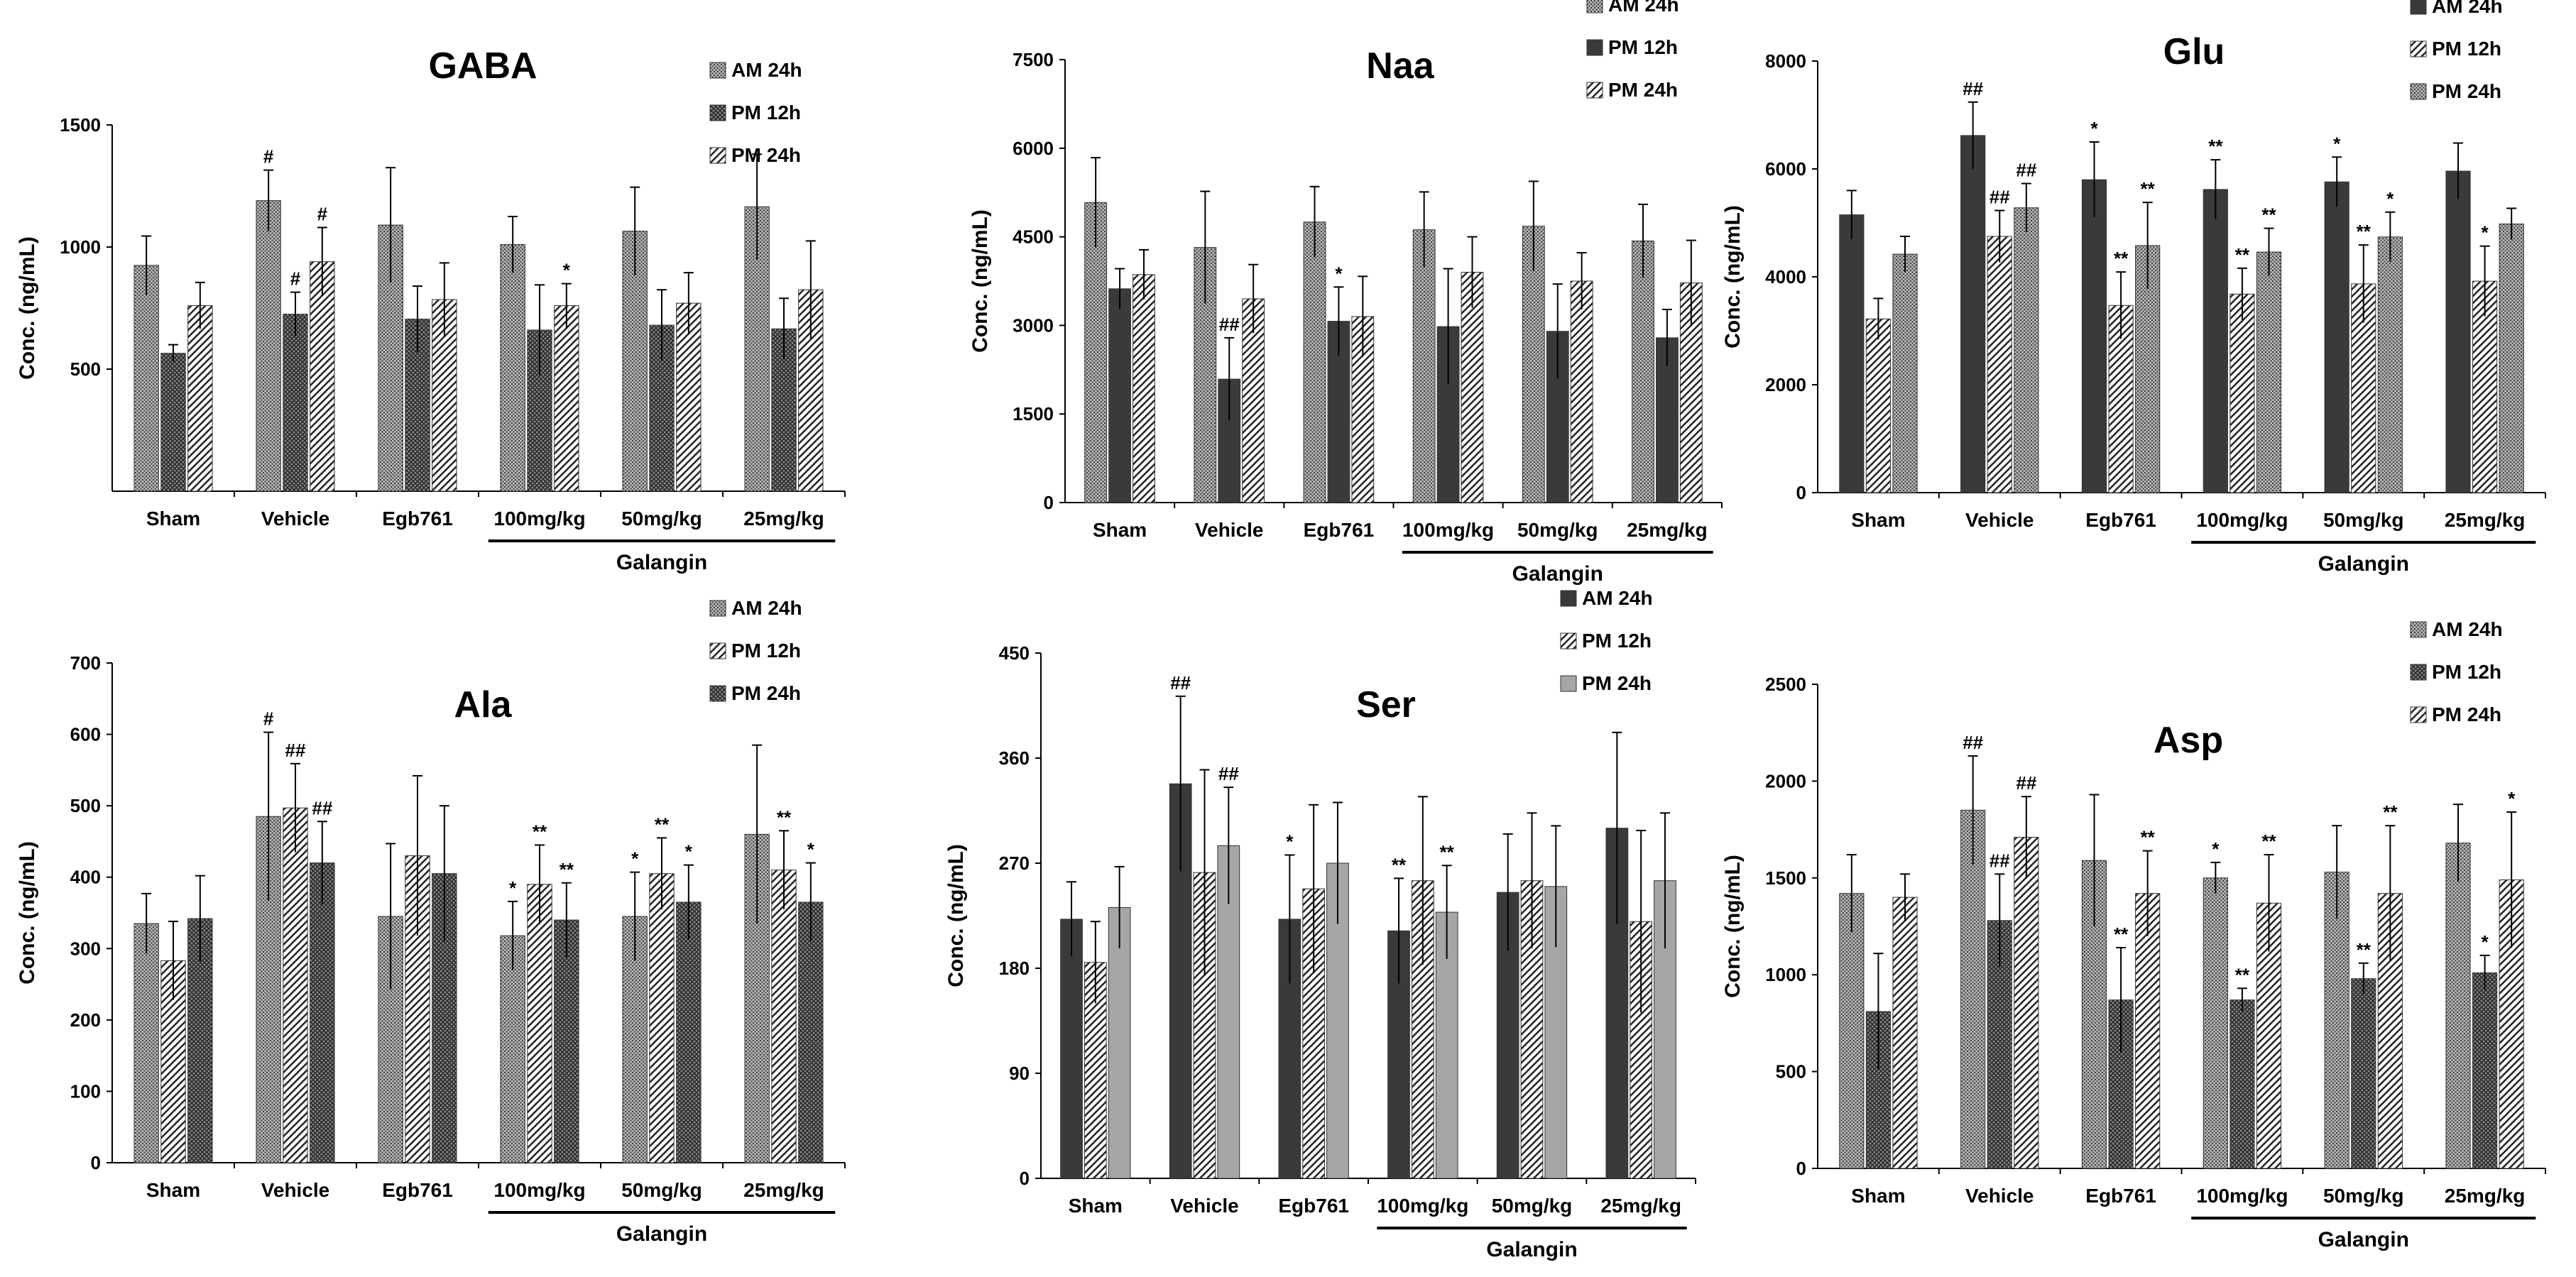 This screenshot has width=2576, height=1277. What do you see at coordinates (1014, 653) in the screenshot?
I see `y-tick-label: 450` at bounding box center [1014, 653].